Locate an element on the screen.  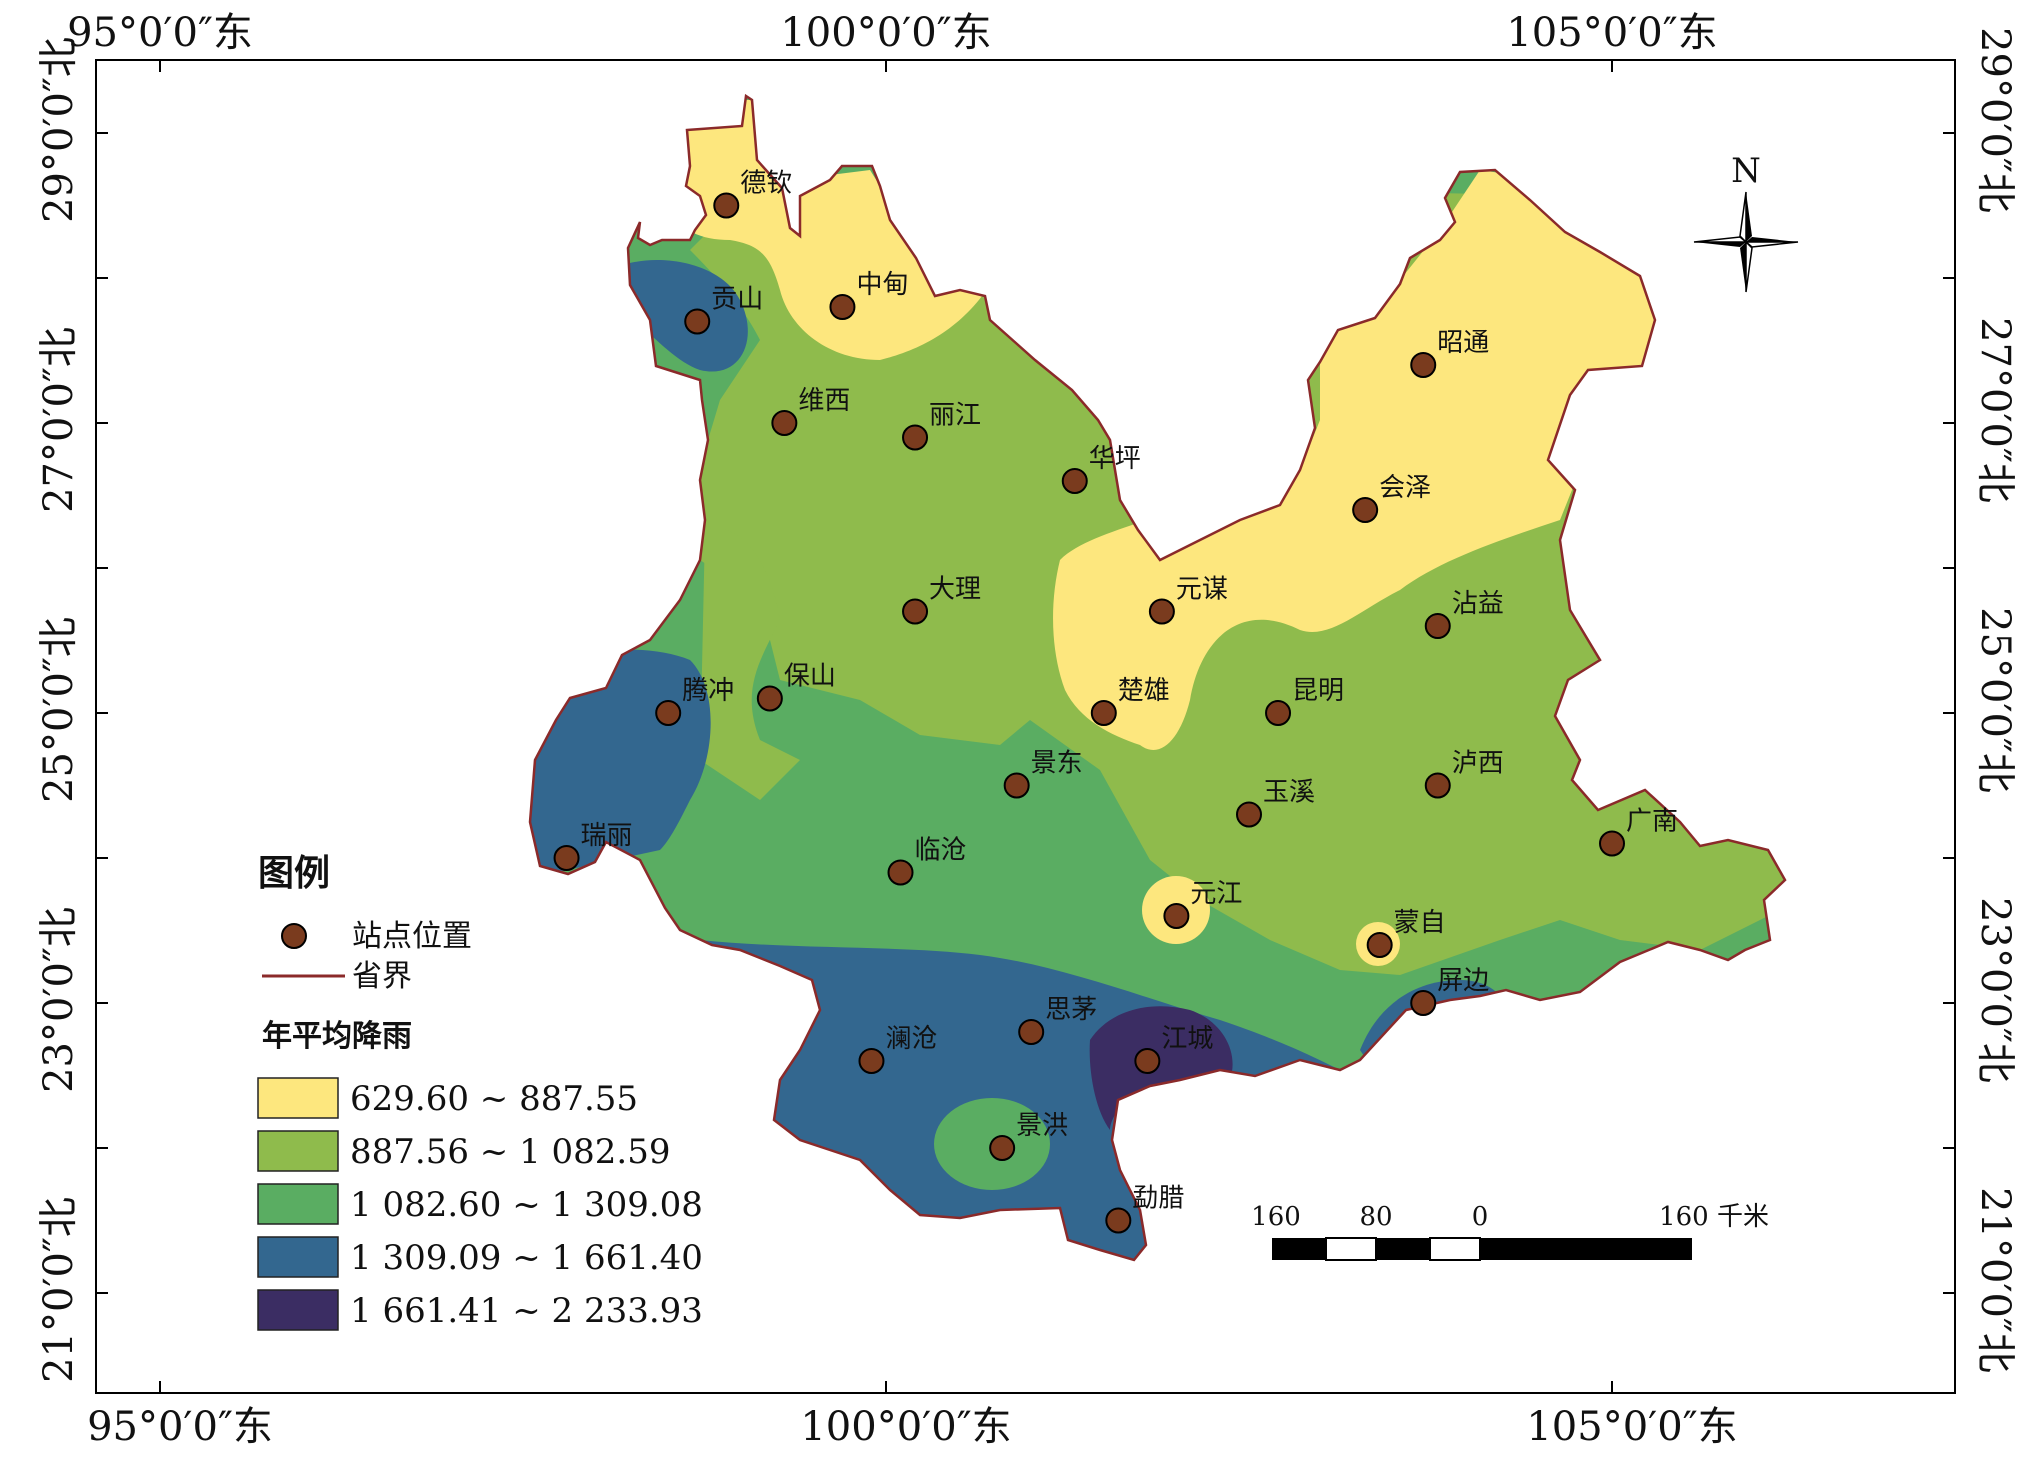
station-label: 腾冲 is located at coordinates (708, 691).